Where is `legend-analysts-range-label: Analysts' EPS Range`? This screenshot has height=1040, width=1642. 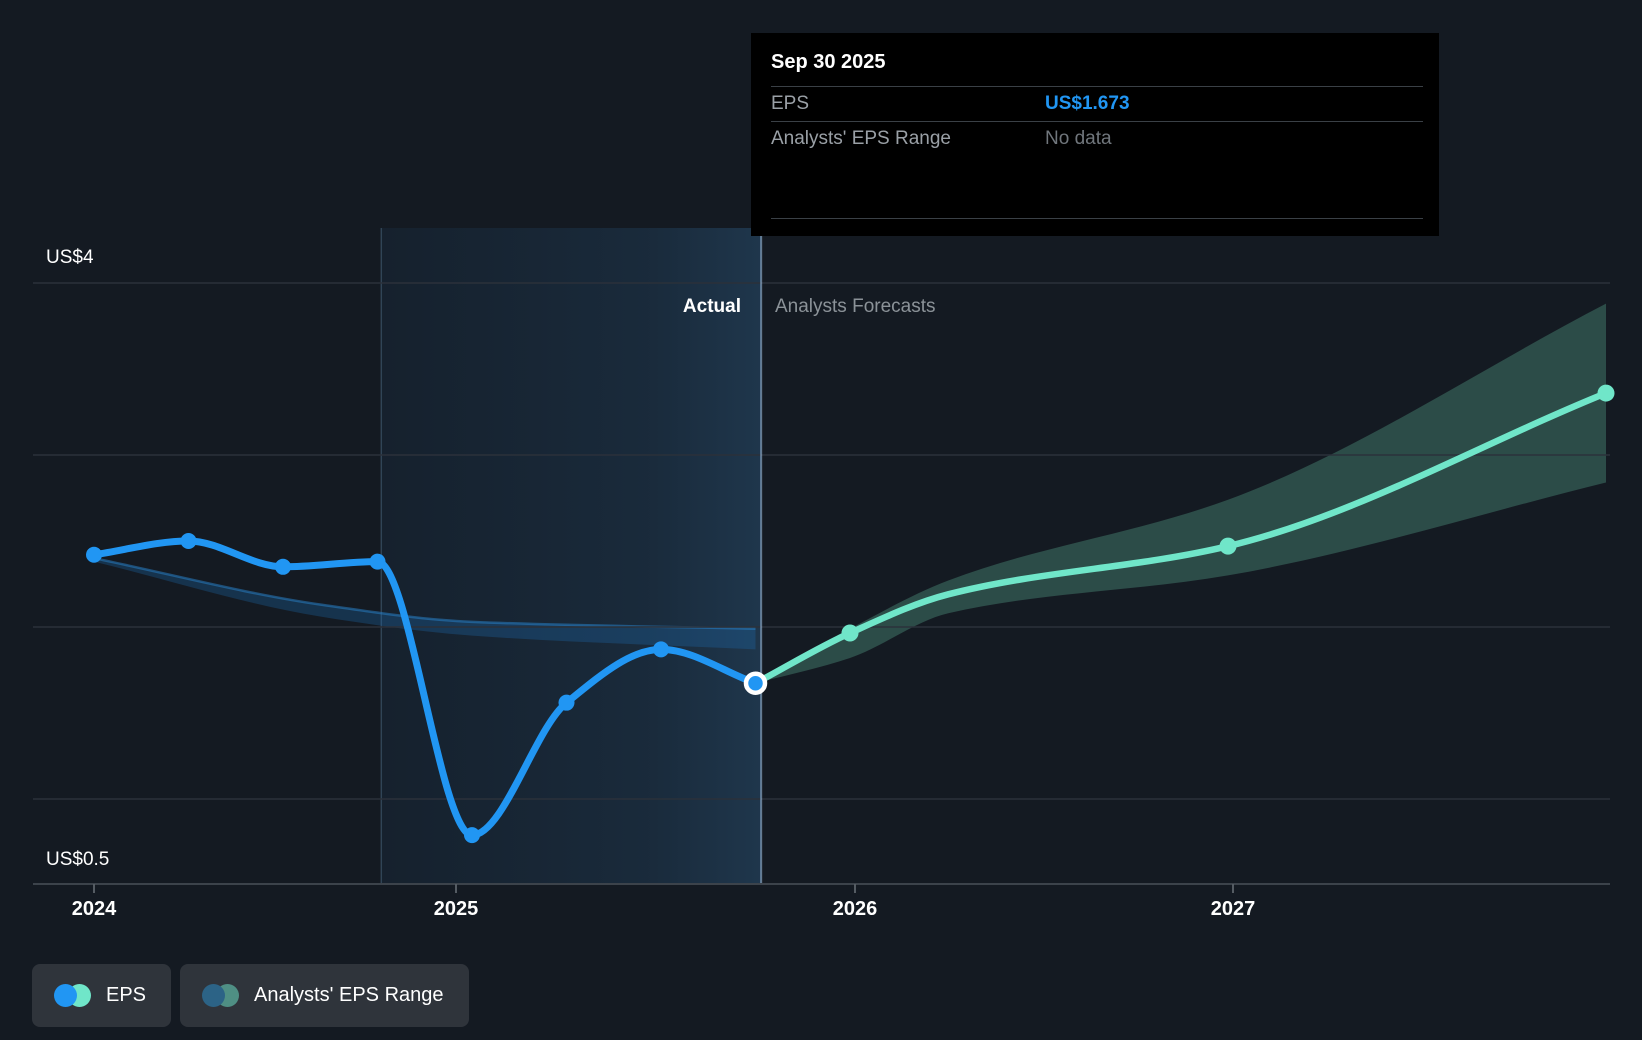
legend-analysts-range-label: Analysts' EPS Range is located at coordinates (349, 995).